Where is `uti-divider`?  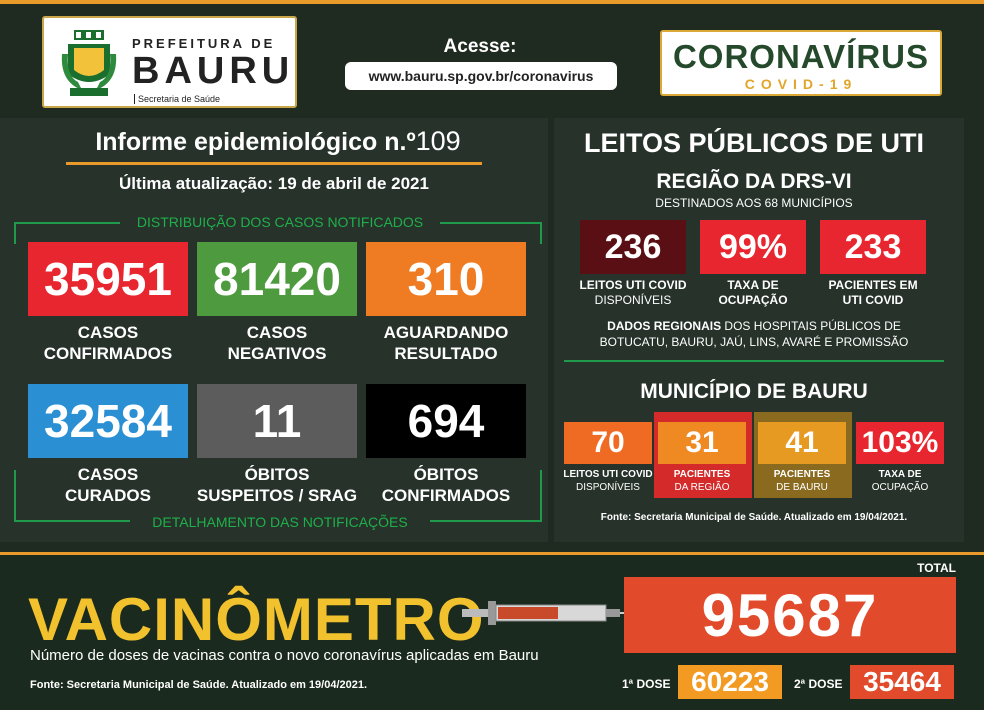 uti-divider is located at coordinates (754, 361).